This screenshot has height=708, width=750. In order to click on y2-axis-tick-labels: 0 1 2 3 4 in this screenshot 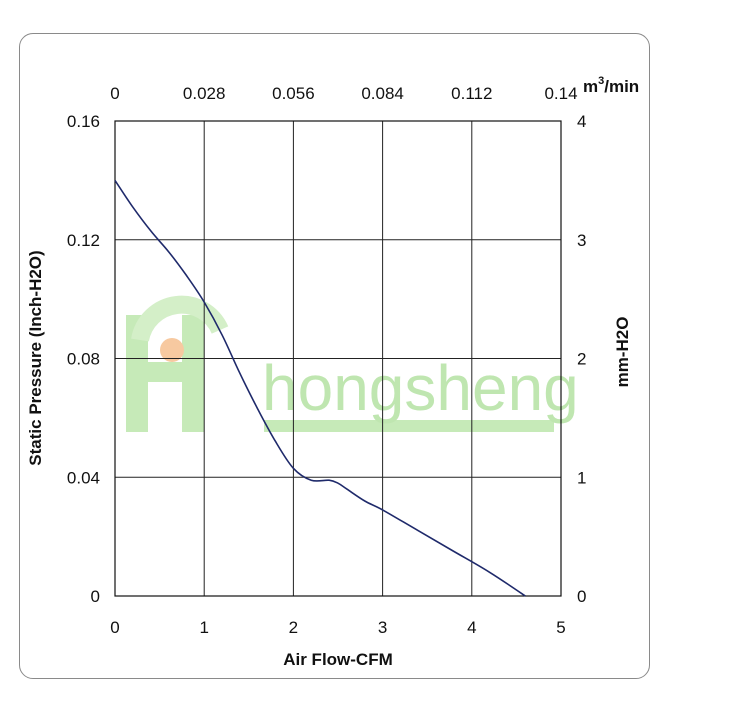, I will do `click(581, 359)`.